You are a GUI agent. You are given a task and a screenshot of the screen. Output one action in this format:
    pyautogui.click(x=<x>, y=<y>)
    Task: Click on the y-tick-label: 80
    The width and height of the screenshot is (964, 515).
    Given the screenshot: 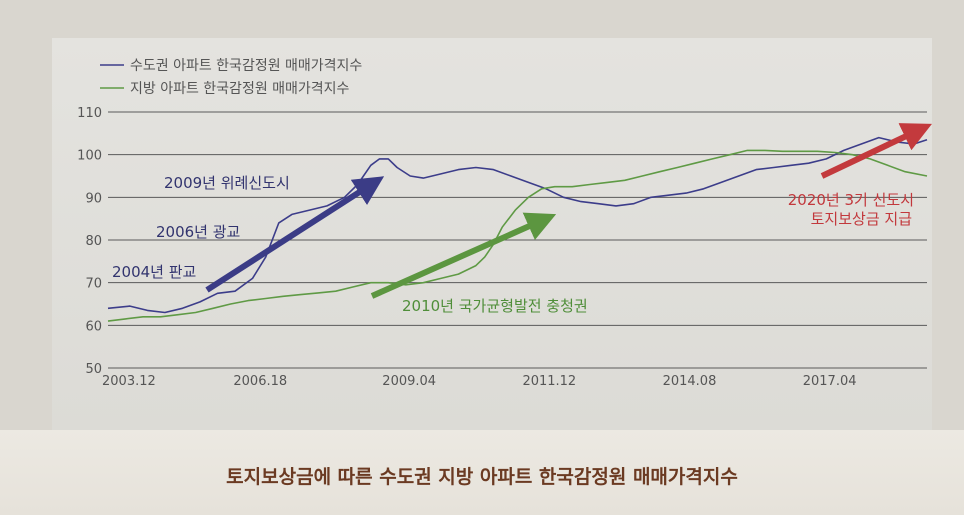 What is the action you would take?
    pyautogui.click(x=93, y=241)
    